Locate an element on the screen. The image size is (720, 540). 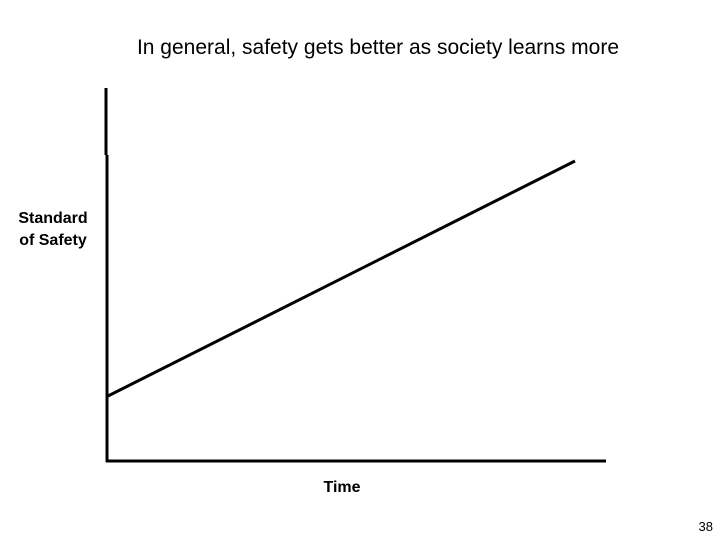
y-axis-label-line-2: of Safety is located at coordinates (53, 240).